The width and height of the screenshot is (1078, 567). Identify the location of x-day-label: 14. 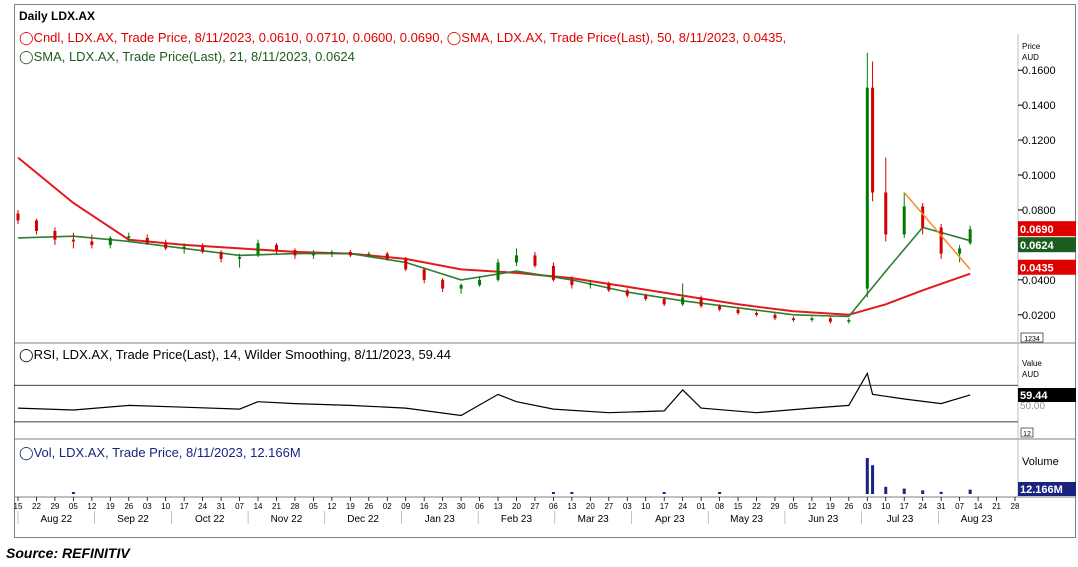
(978, 506).